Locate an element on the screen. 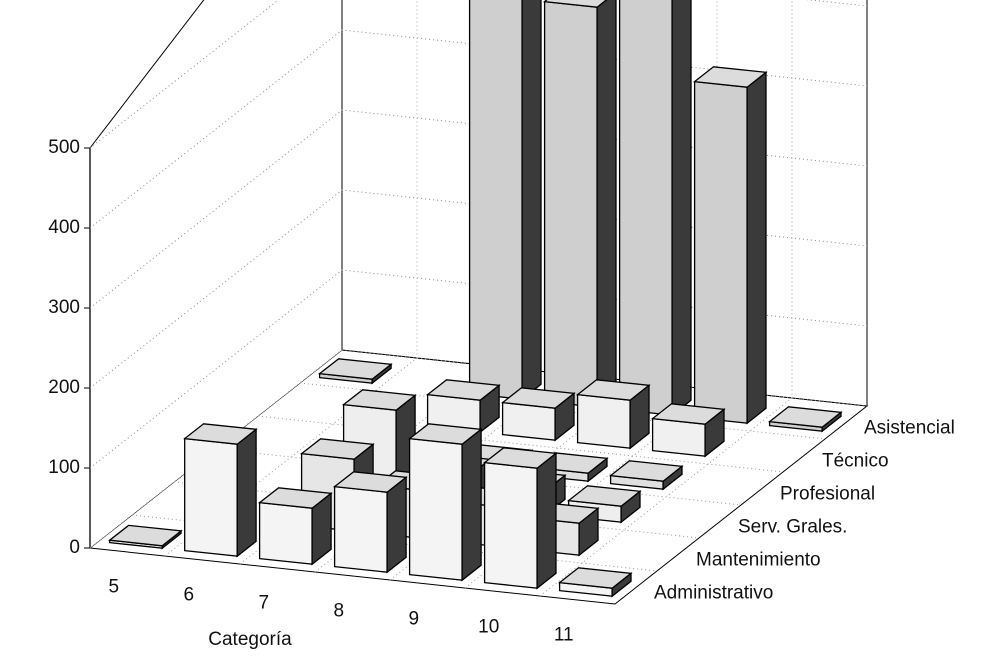  series-label: Mantenimiento is located at coordinates (758, 560).